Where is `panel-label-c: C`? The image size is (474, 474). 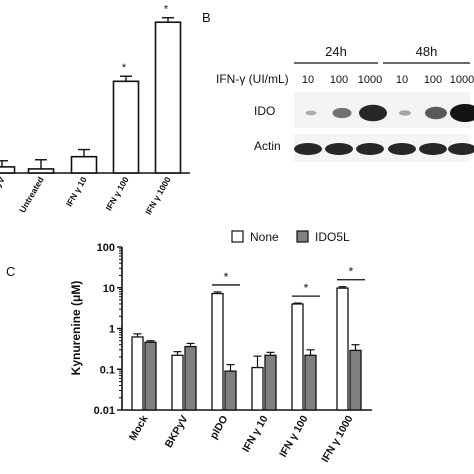
panel-label-c: C is located at coordinates (10, 271).